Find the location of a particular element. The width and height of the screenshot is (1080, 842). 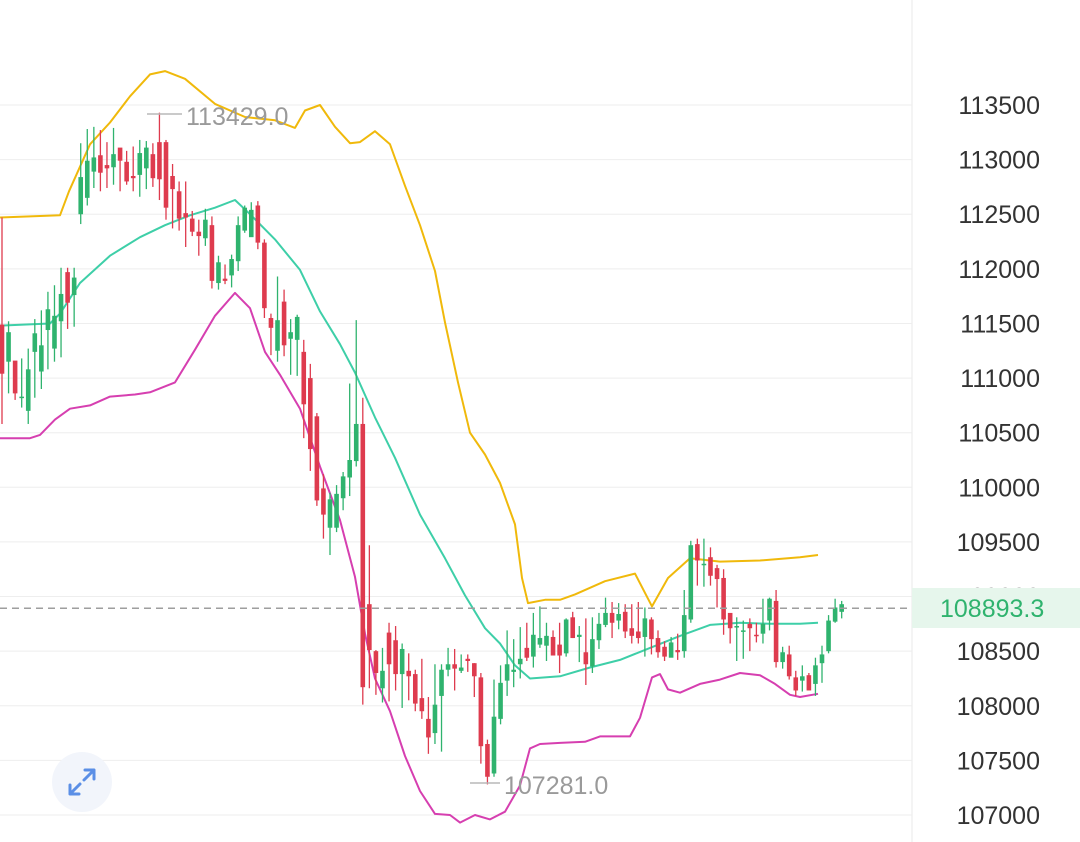

current-price-label: 108893.3 is located at coordinates (992, 609).